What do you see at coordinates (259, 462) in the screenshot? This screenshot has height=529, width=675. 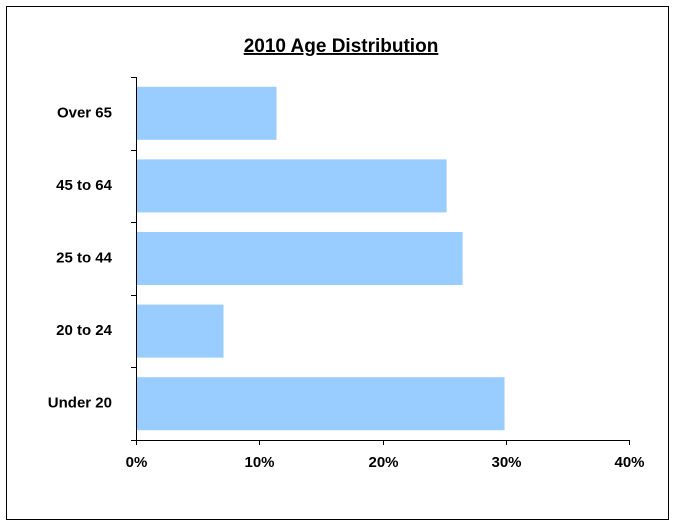 I see `x-tick-label: 10%` at bounding box center [259, 462].